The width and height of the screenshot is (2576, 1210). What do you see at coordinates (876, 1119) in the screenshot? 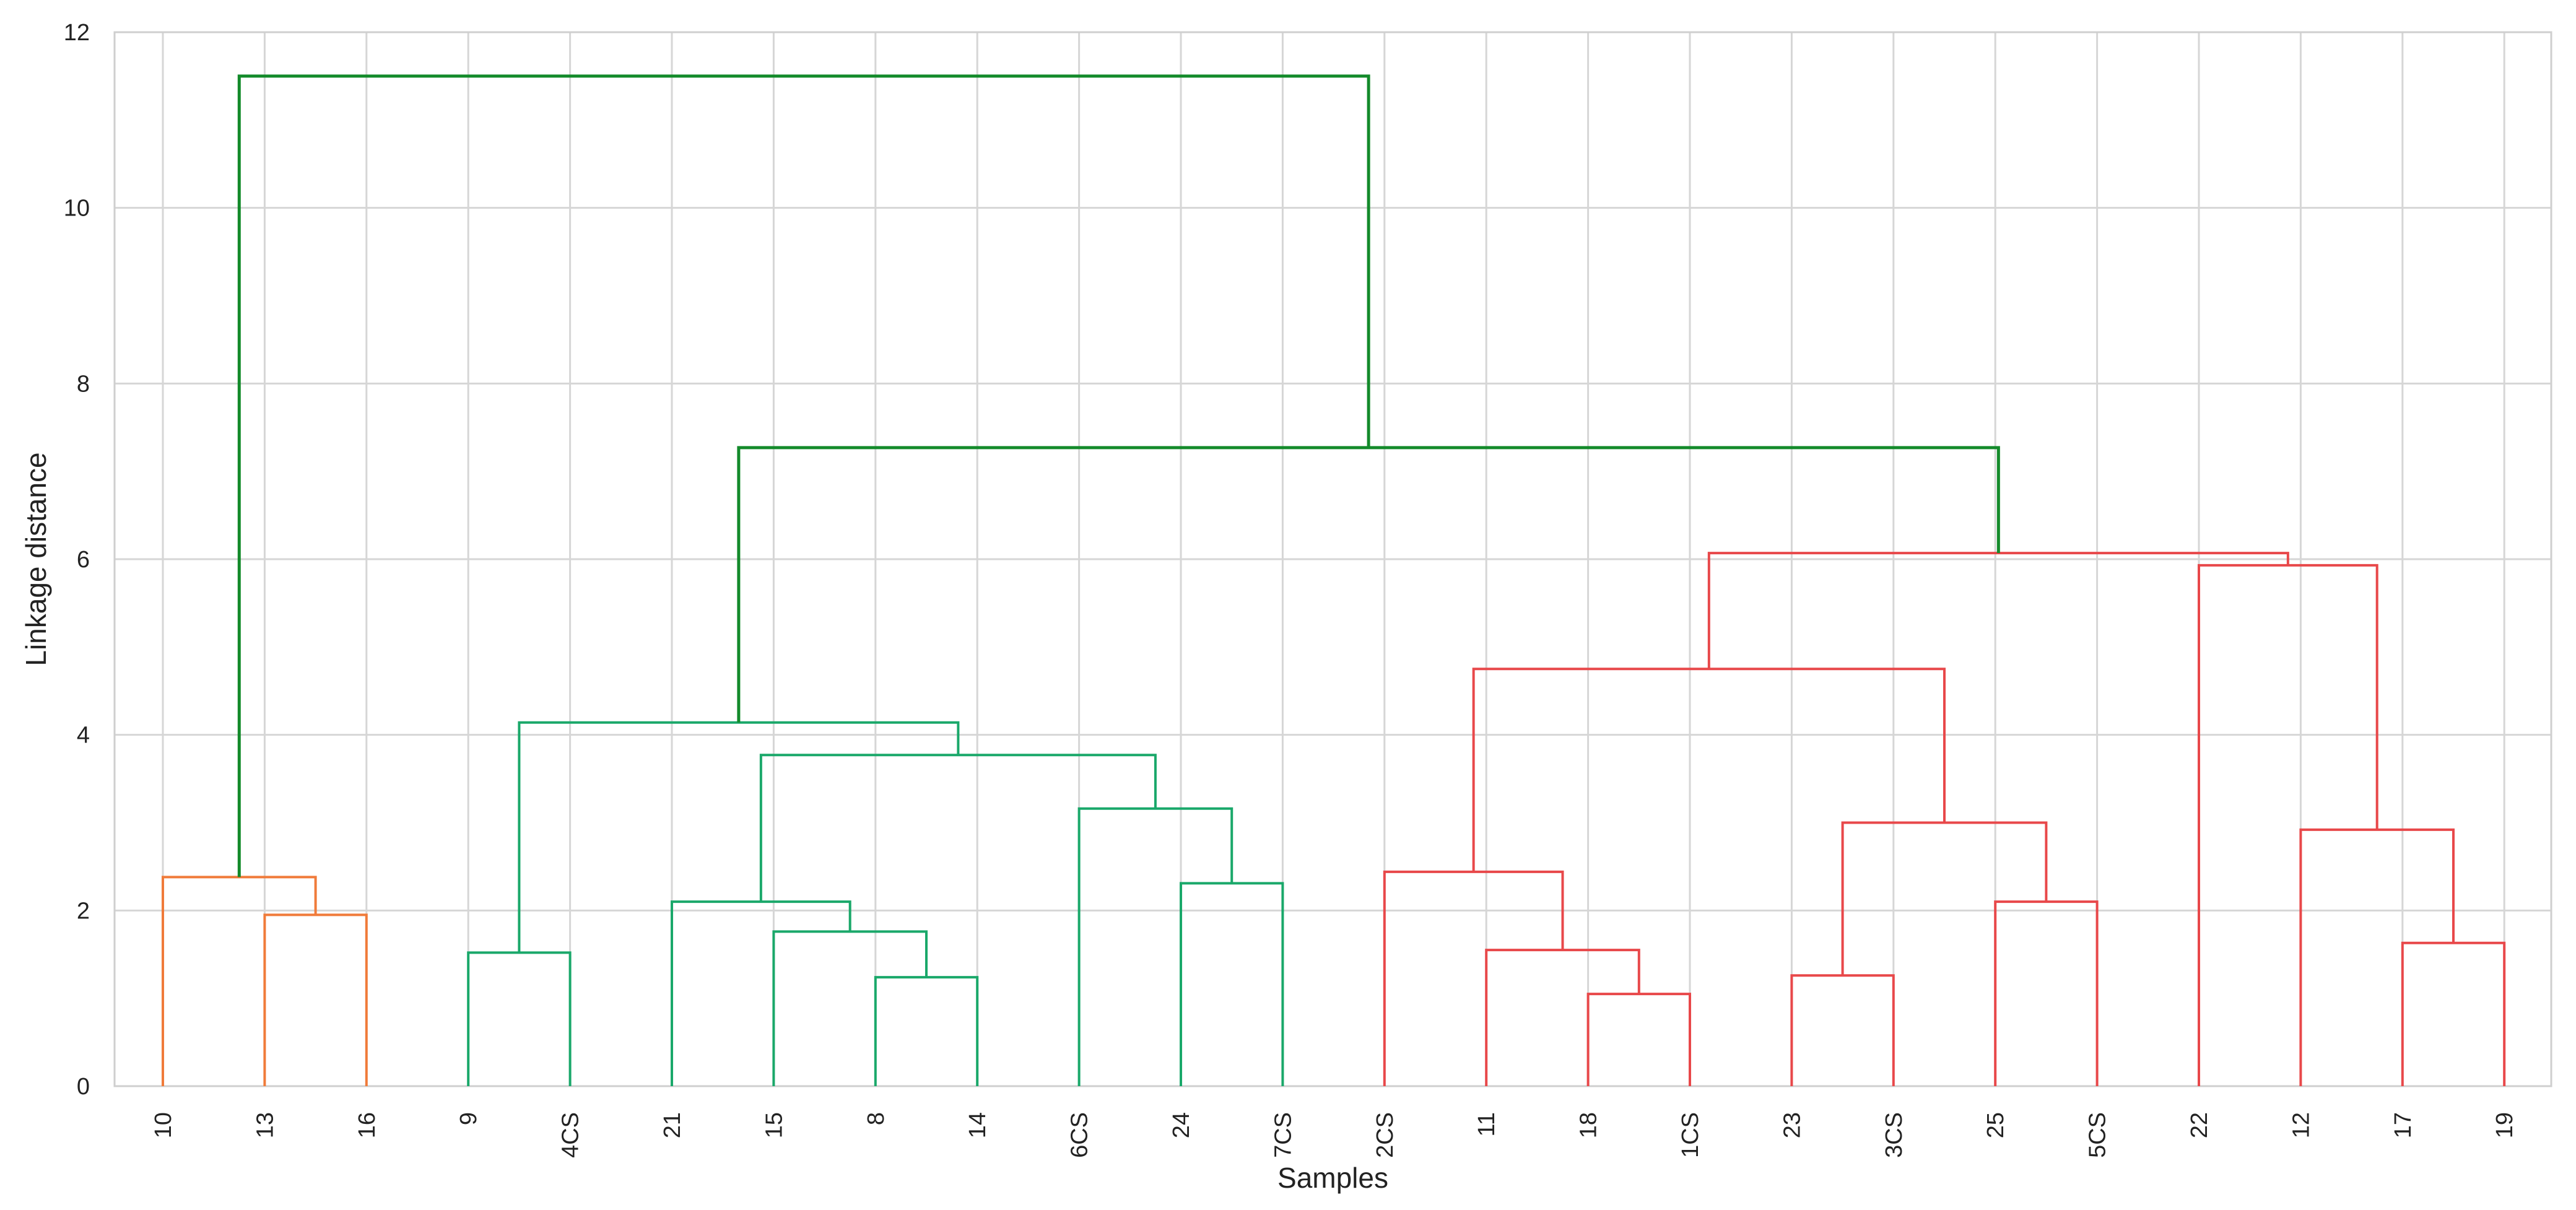
I see `x-tick-label: 8` at bounding box center [876, 1119].